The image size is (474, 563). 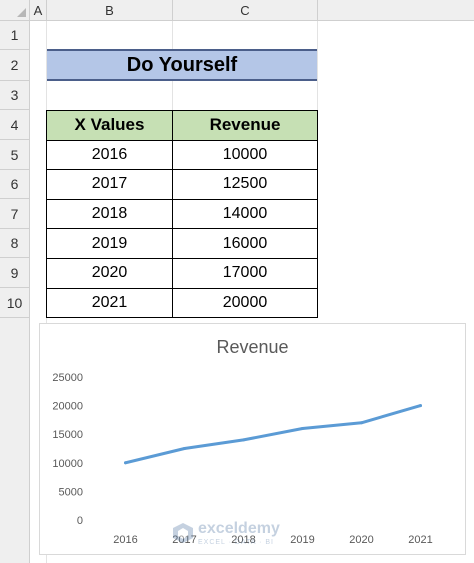 I want to click on watermark-tagline: EXCEL · DATA · BI, so click(x=236, y=542).